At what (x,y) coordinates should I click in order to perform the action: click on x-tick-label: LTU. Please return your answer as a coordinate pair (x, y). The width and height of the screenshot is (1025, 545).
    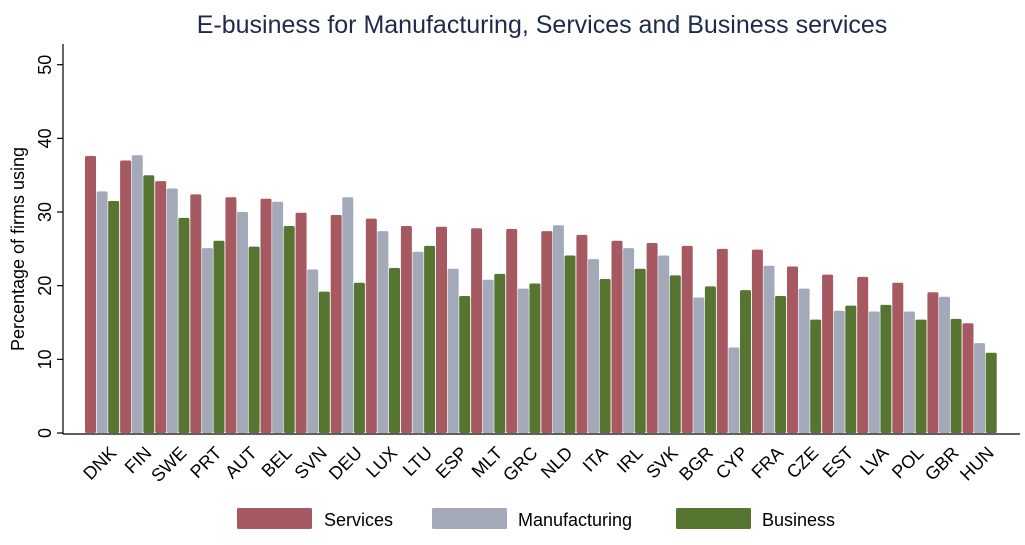
    Looking at the image, I should click on (417, 461).